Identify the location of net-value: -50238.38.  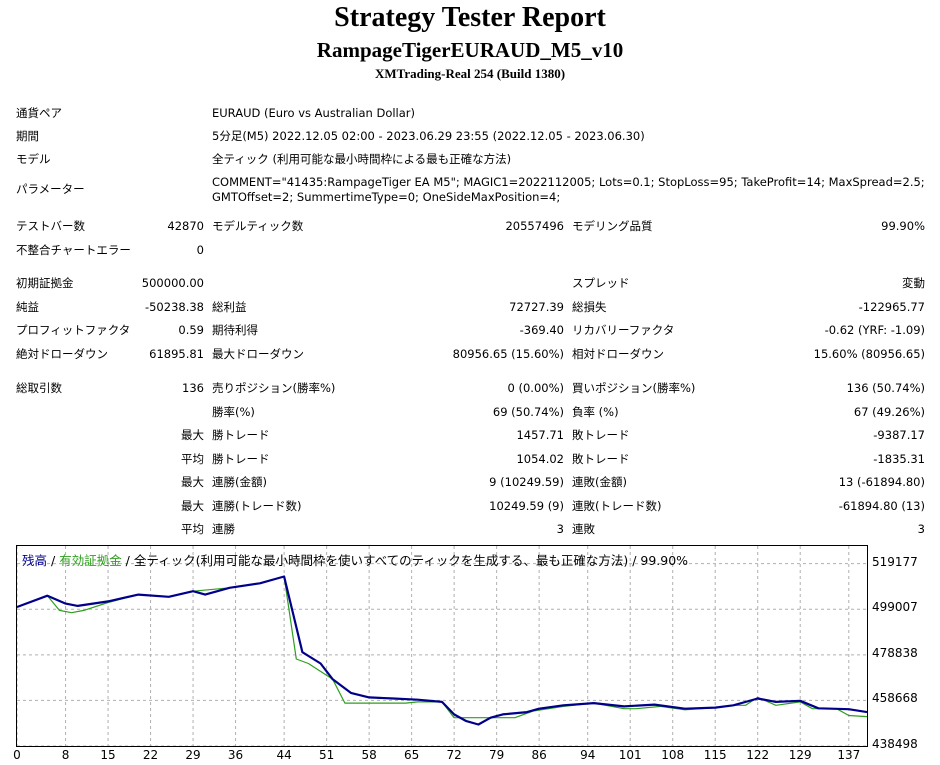
(174, 307).